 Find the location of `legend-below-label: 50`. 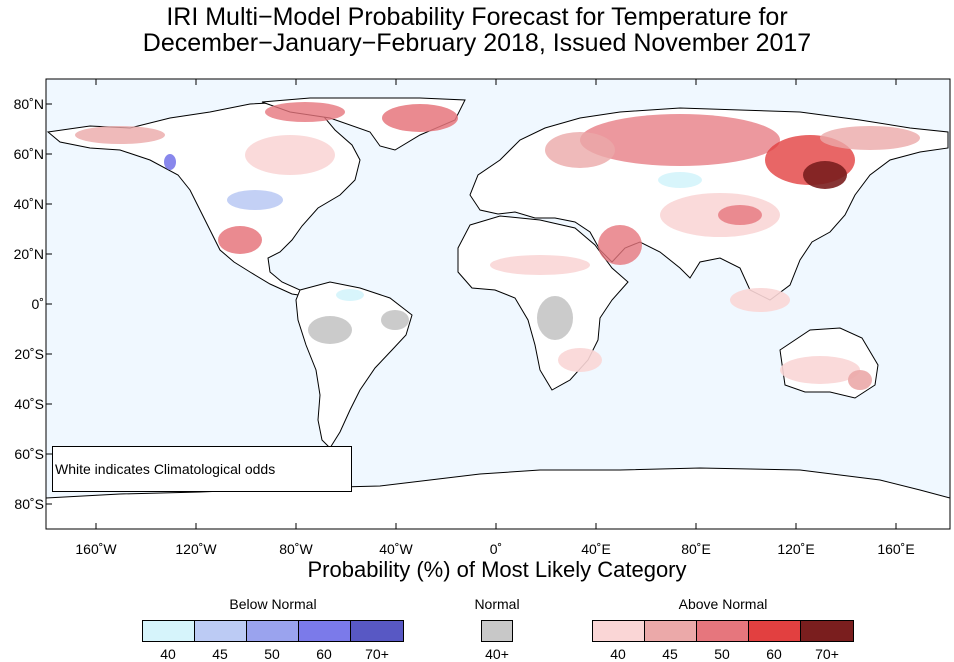

legend-below-label: 50 is located at coordinates (272, 654).